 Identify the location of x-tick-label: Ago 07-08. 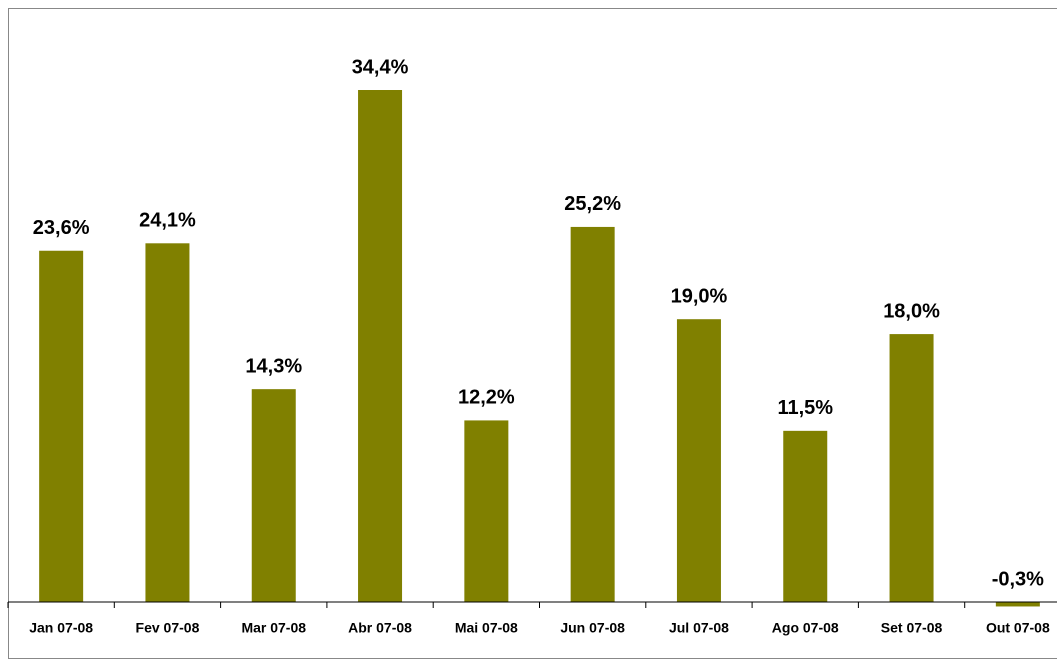
(805, 628).